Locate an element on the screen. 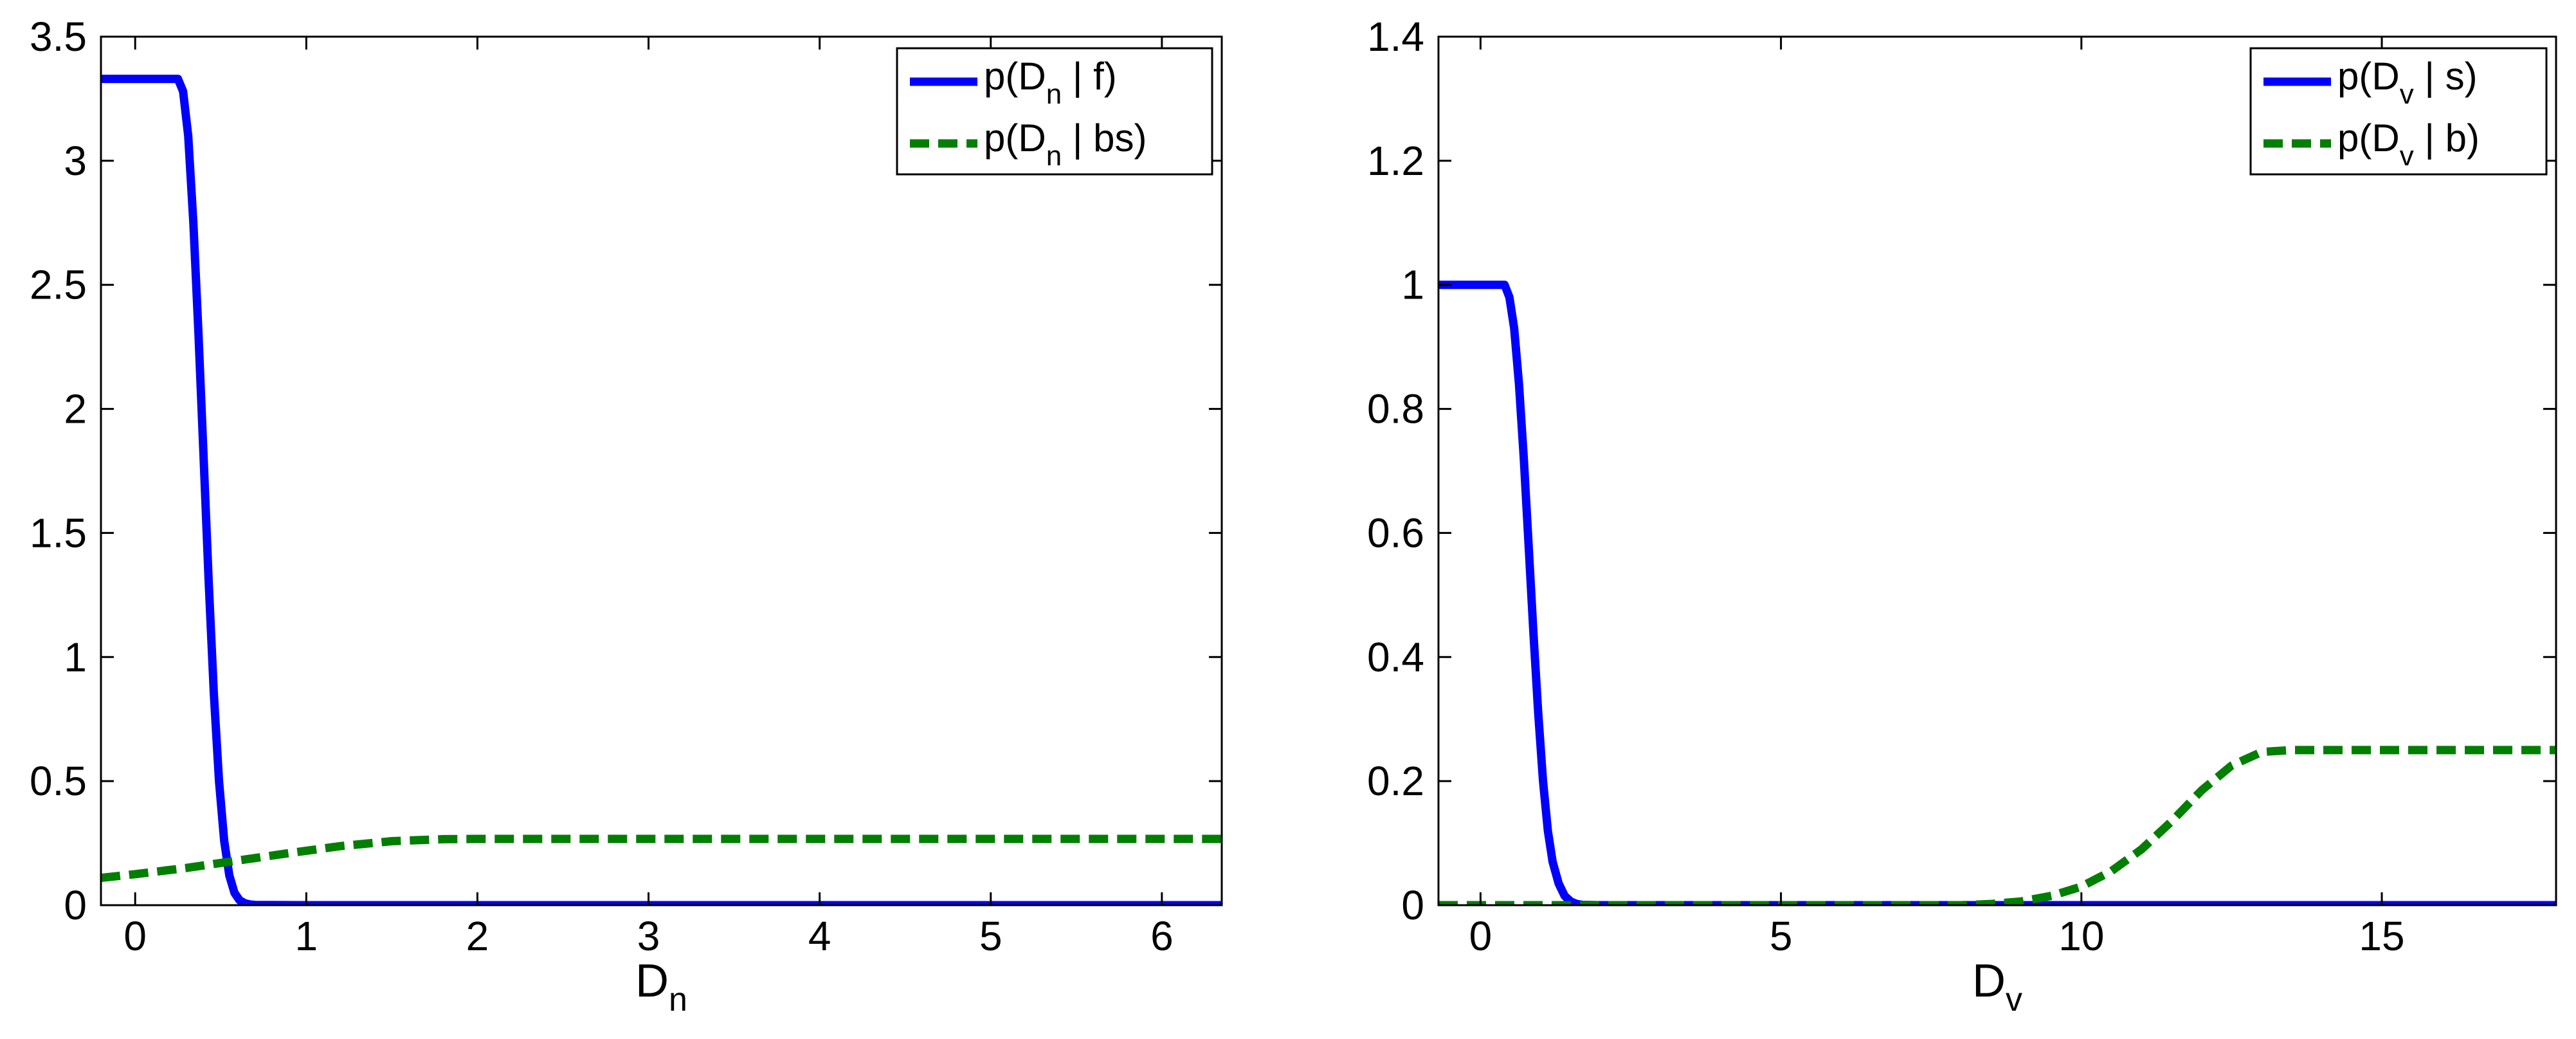 The width and height of the screenshot is (2576, 1039). y-tick-label: 1.5 is located at coordinates (58, 533).